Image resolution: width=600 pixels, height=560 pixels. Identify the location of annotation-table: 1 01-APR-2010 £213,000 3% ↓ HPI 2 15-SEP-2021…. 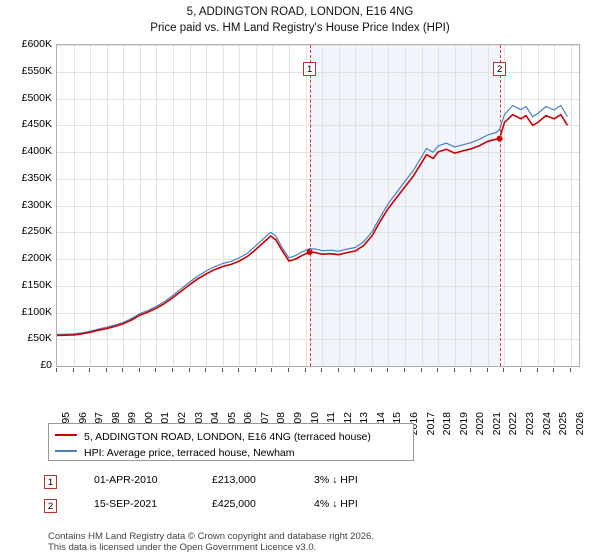
(244, 496).